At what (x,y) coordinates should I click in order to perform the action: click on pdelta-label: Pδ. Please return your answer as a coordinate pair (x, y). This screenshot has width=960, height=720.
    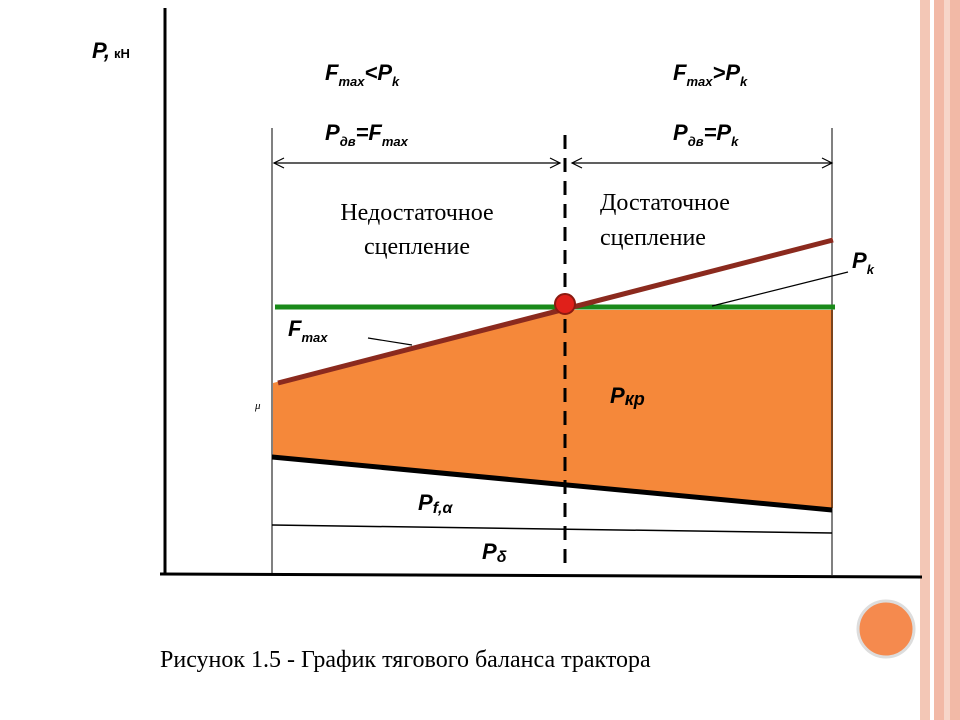
    Looking at the image, I should click on (494, 552).